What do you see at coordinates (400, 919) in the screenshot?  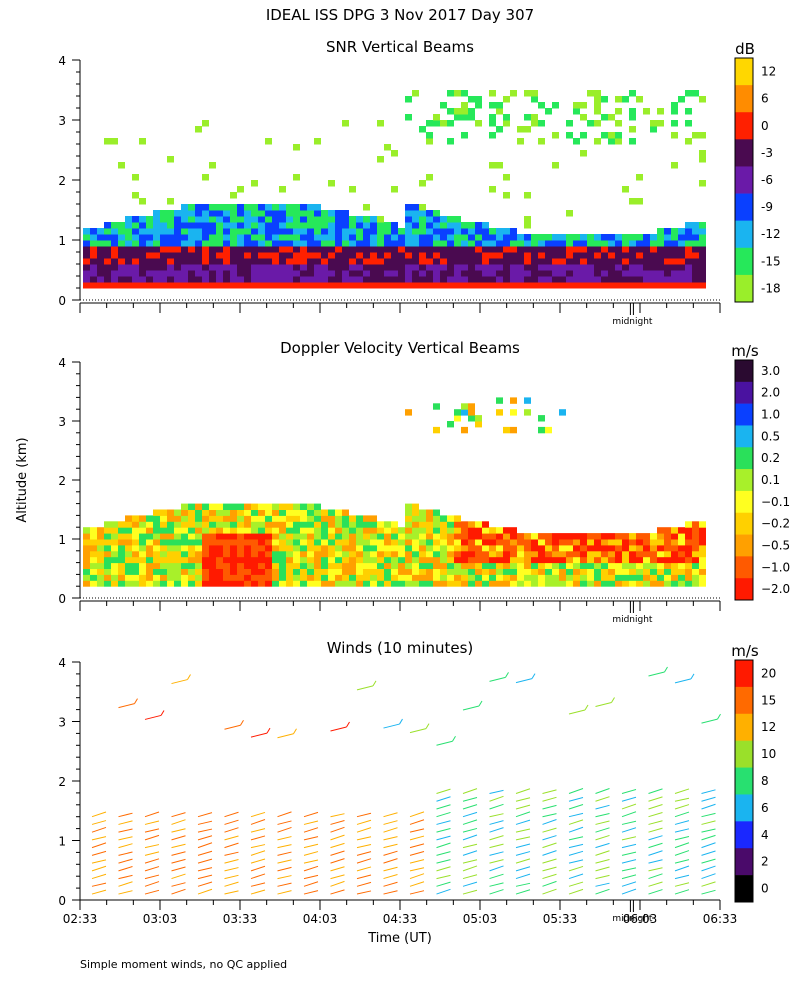 I see `x-tick-label: 04:33` at bounding box center [400, 919].